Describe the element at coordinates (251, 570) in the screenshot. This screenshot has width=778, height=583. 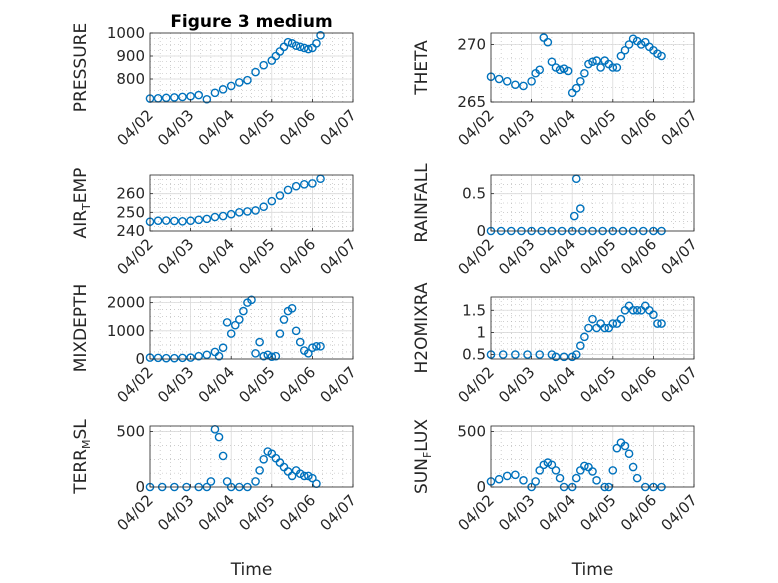
I see `x-axis-label: Time` at that location.